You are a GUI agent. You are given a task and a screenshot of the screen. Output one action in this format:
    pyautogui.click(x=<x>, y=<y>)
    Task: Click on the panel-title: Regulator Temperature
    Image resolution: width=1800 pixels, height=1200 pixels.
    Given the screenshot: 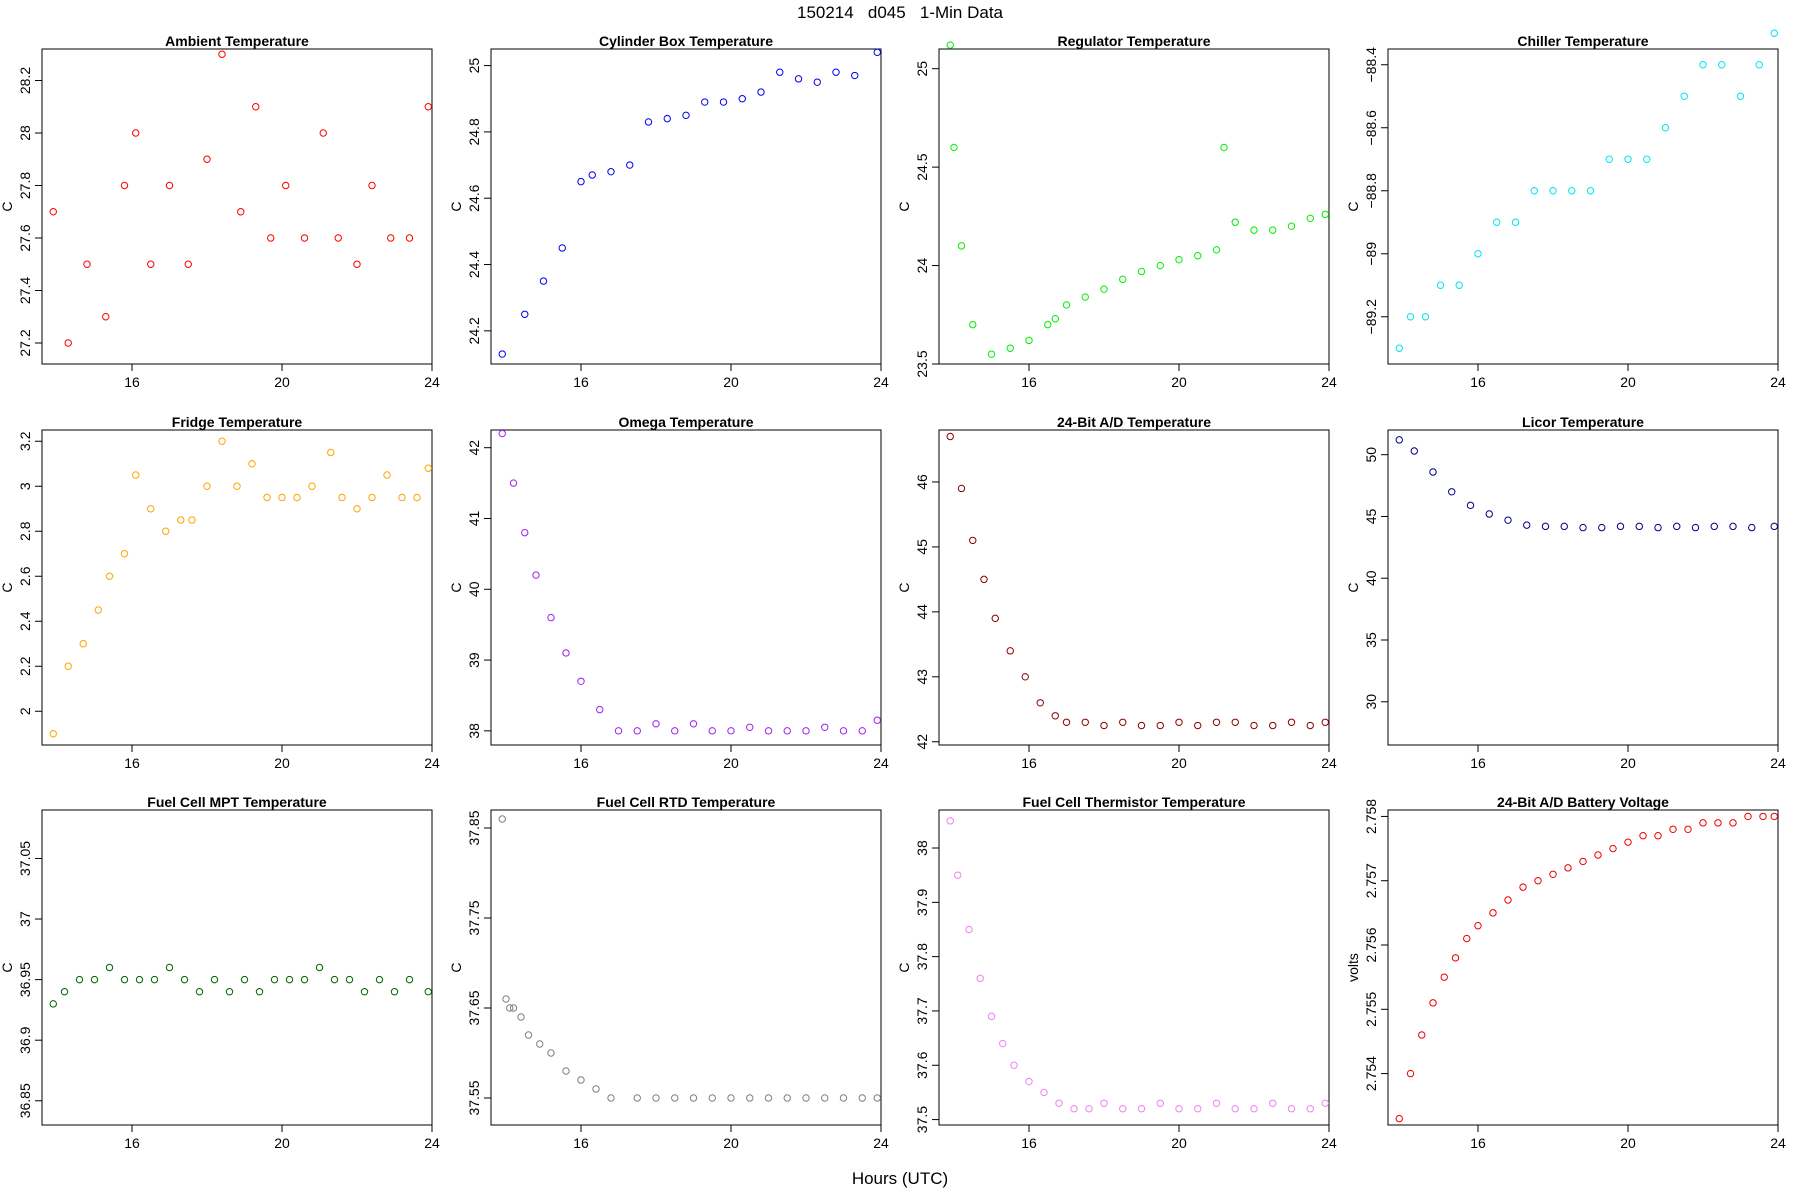 What is the action you would take?
    pyautogui.click(x=1134, y=41)
    